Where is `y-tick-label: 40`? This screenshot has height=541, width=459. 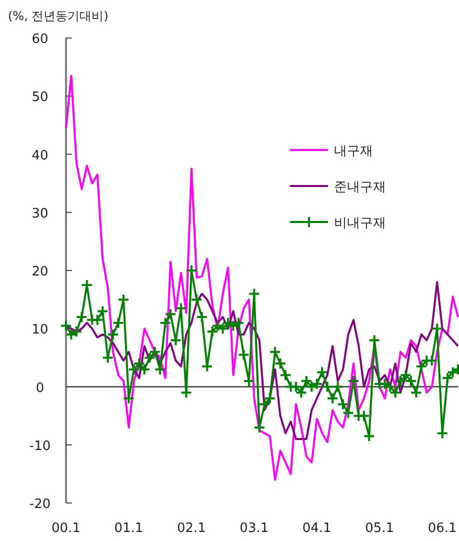 y-tick-label: 40 is located at coordinates (40, 156).